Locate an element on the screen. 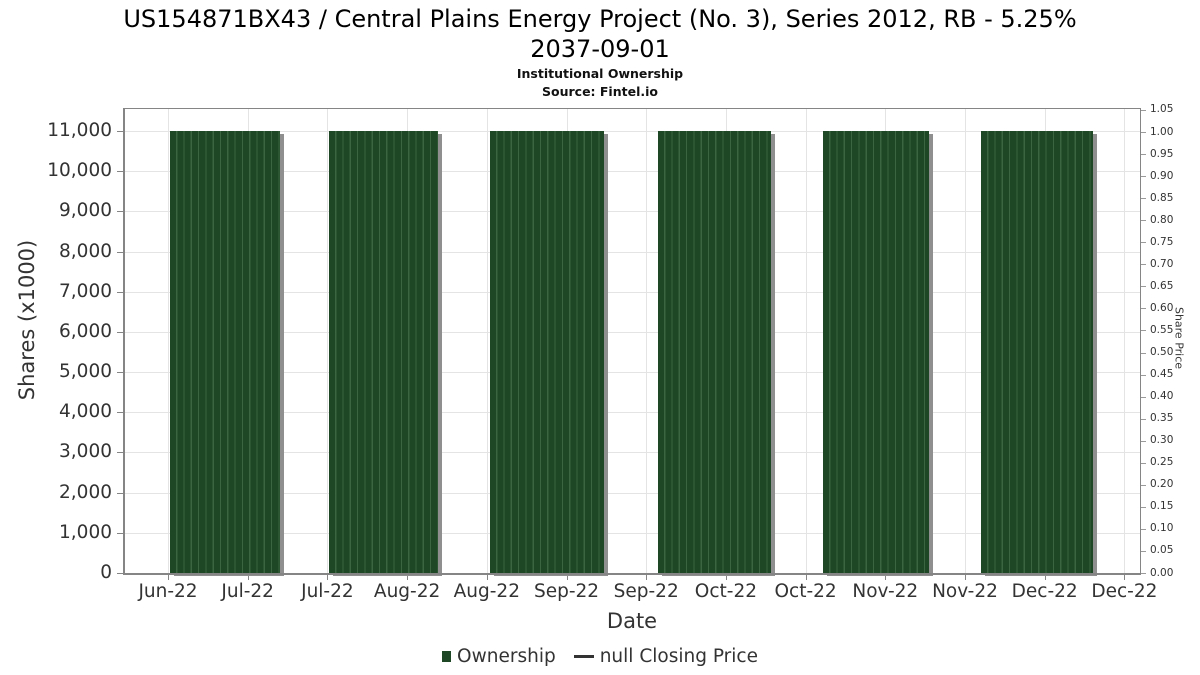  right-axis-tick-label: 0.75 is located at coordinates (1162, 241).